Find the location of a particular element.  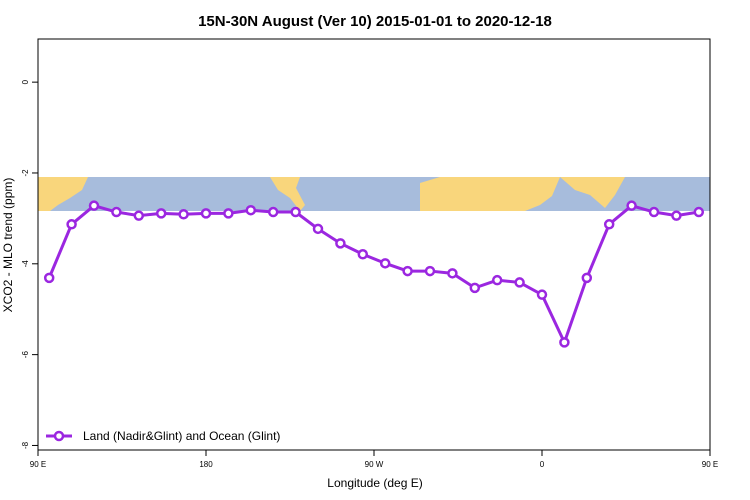

y-tick-label: -8 is located at coordinates (25, 445).